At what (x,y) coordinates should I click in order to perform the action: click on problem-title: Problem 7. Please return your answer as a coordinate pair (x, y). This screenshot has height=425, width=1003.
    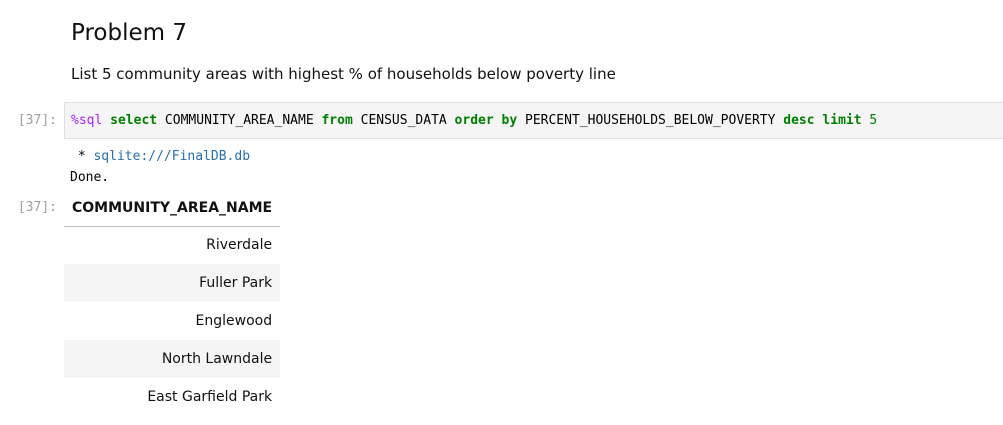
    Looking at the image, I should click on (129, 33).